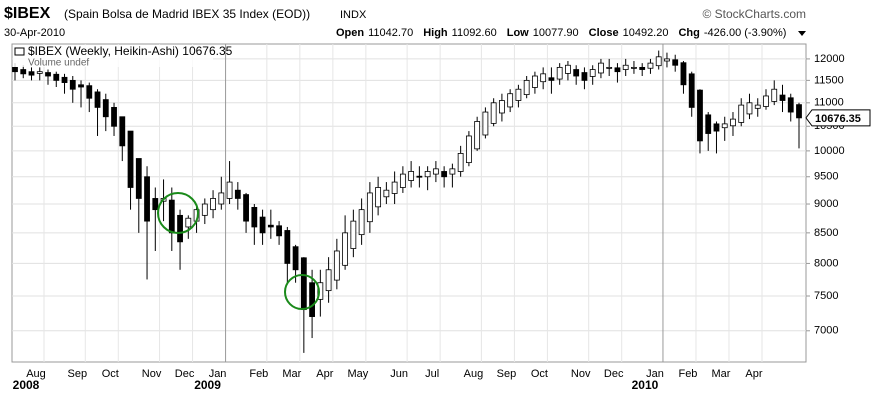 The image size is (874, 408). What do you see at coordinates (77, 374) in the screenshot?
I see `x-tick-label: Sep` at bounding box center [77, 374].